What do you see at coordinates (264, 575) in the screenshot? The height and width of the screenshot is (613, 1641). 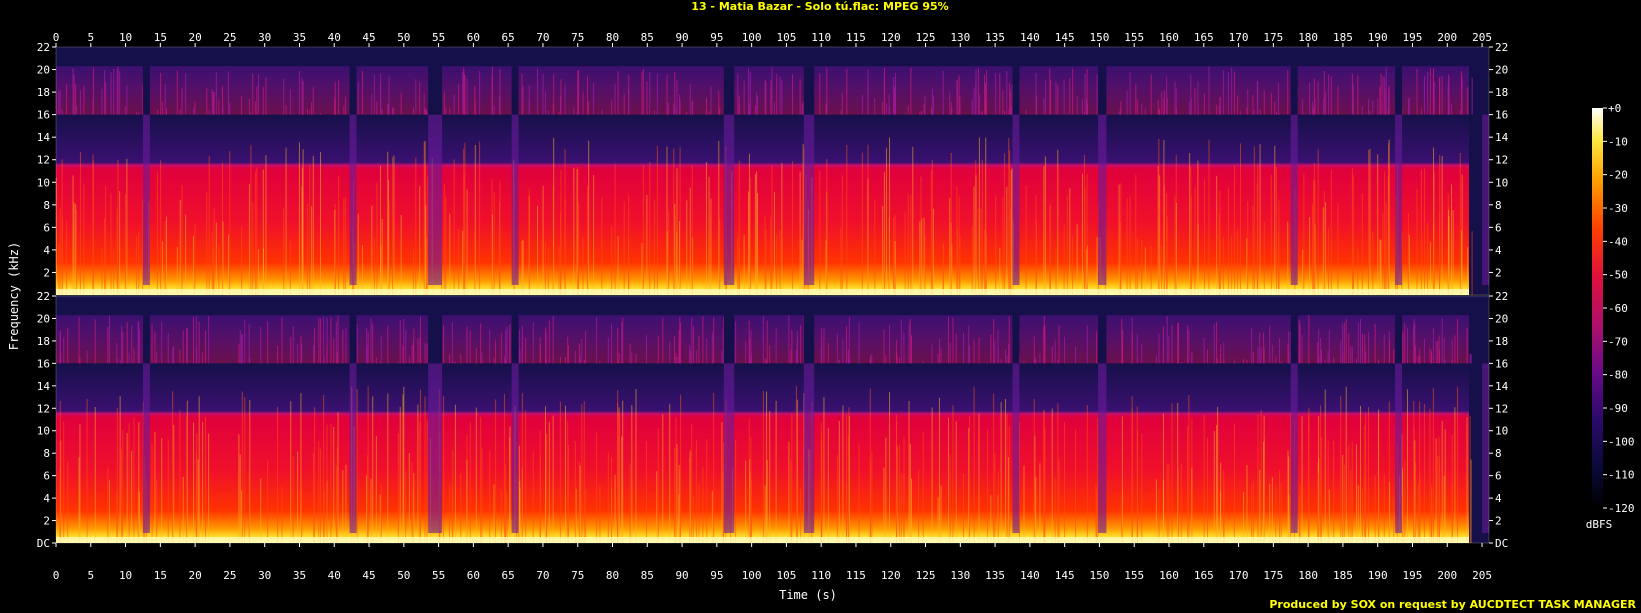 I see `x-tick-label: 30` at bounding box center [264, 575].